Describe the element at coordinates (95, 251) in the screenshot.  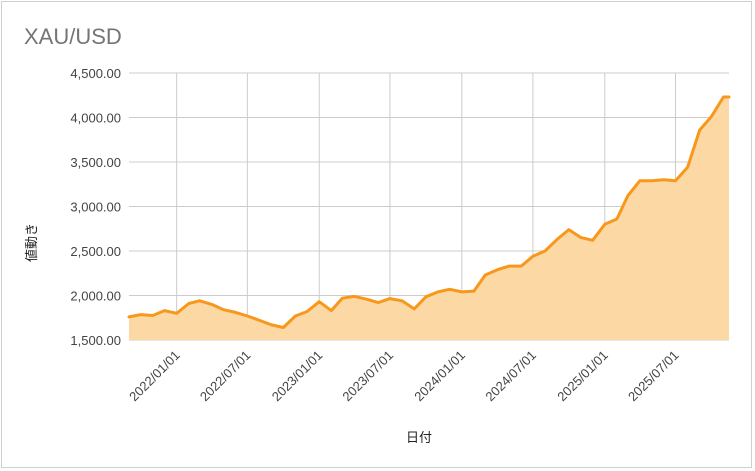
I see `y-tick-label: 2,500.00` at that location.